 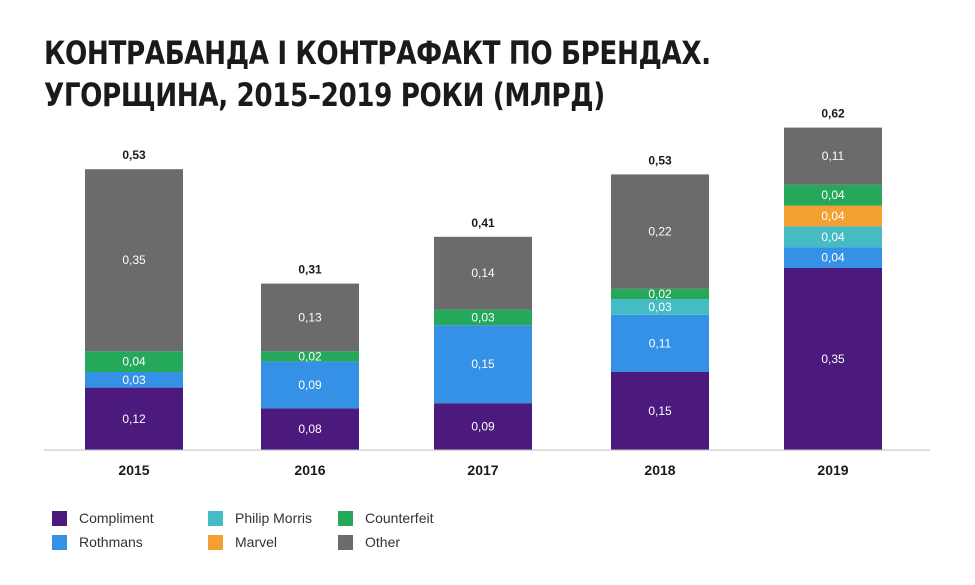 I want to click on bar-segment-rothmans-2015, so click(x=134, y=380).